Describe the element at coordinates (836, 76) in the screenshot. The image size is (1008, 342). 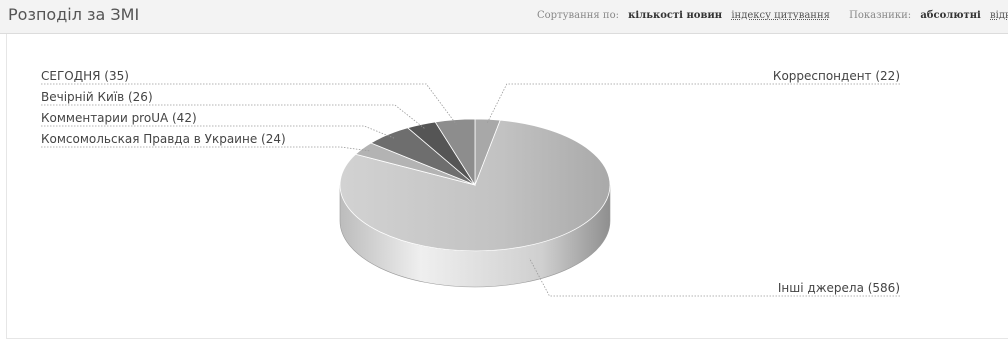
I see `pie-label-корреспондент: Корреспондент (22)` at that location.